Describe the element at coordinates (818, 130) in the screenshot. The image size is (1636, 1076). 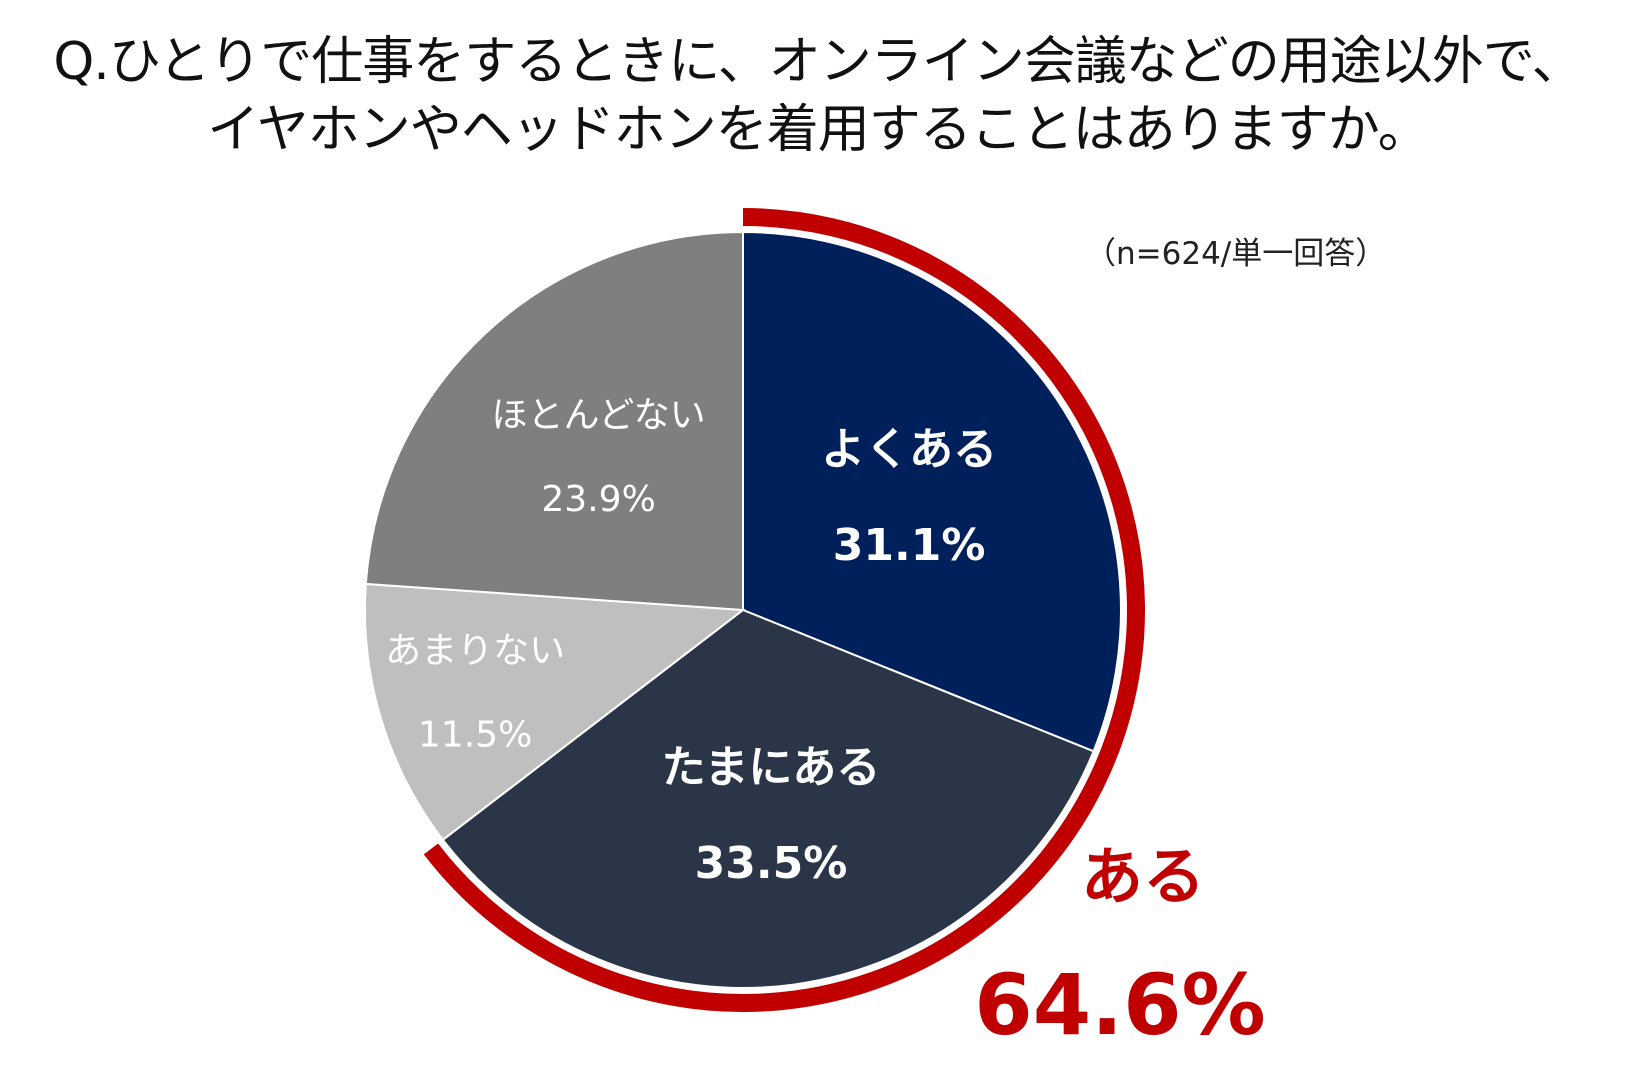
I see `title-line-2: イヤホンやヘッドホンを着用することはありますか。` at that location.